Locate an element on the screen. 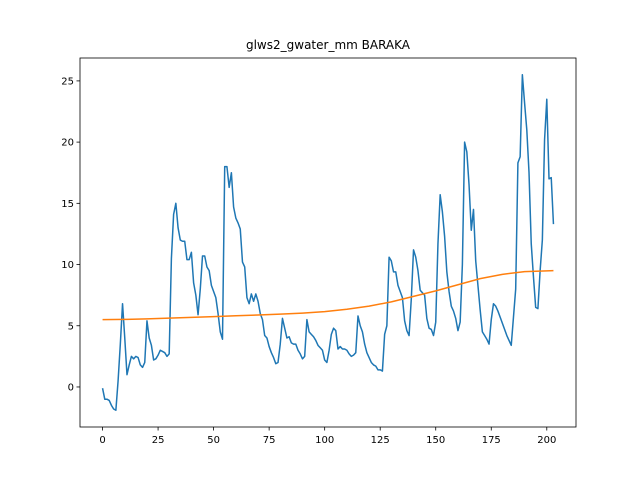  x-tick-label: 0 is located at coordinates (102, 440).